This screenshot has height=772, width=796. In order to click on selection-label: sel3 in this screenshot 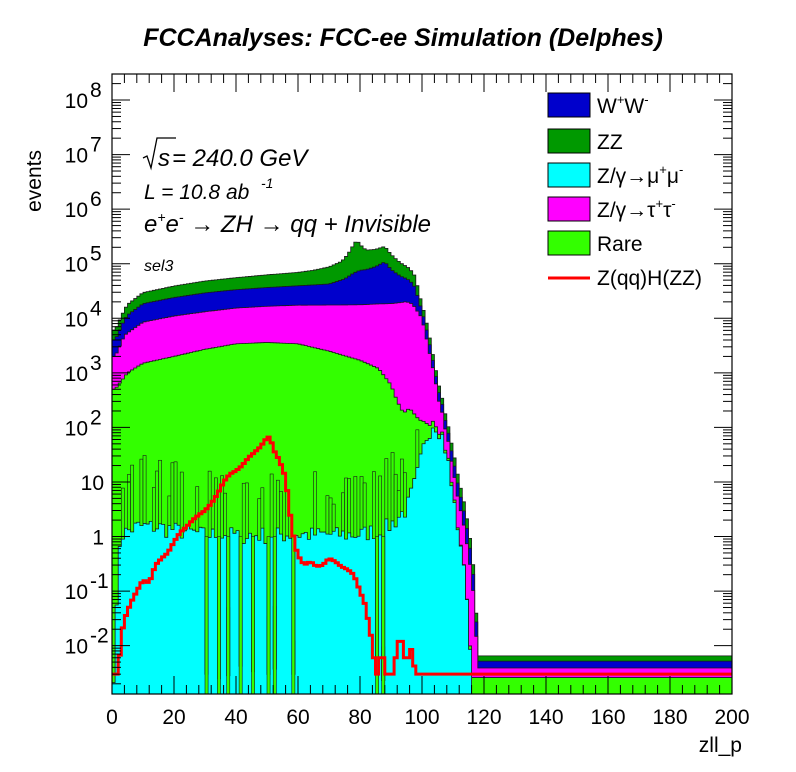, I will do `click(158, 266)`.